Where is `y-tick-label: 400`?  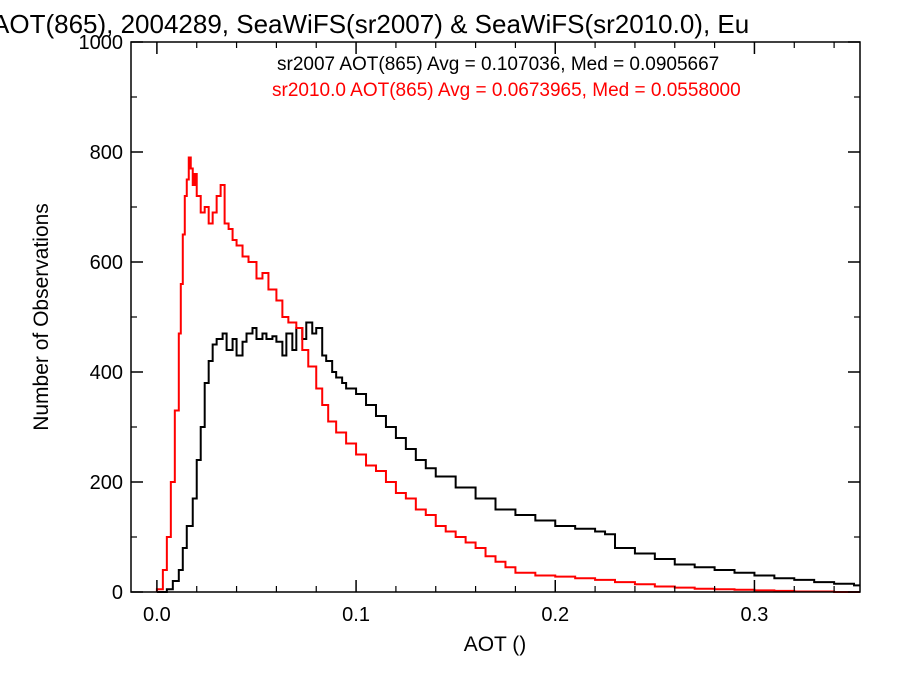
y-tick-label: 400 is located at coordinates (106, 373).